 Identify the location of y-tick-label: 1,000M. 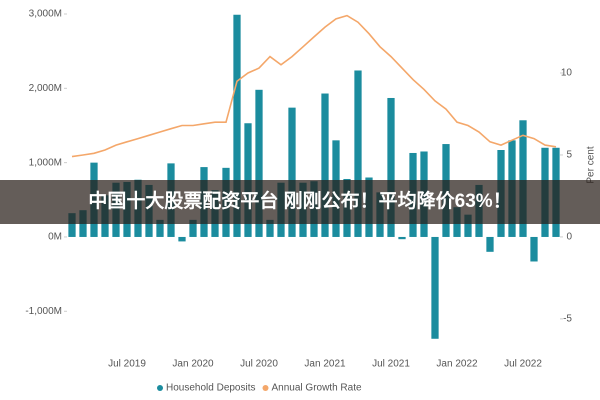
(45, 162).